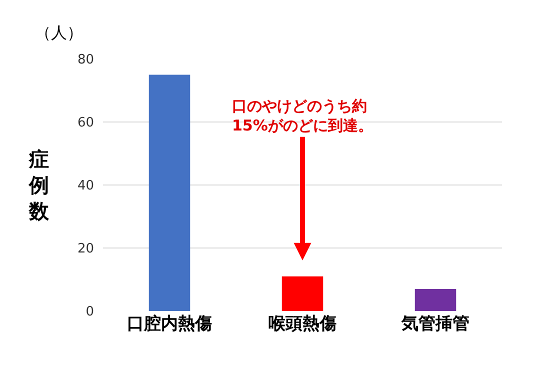 This screenshot has height=376, width=543. Describe the element at coordinates (85, 60) in the screenshot. I see `y-tick-label: 80` at that location.